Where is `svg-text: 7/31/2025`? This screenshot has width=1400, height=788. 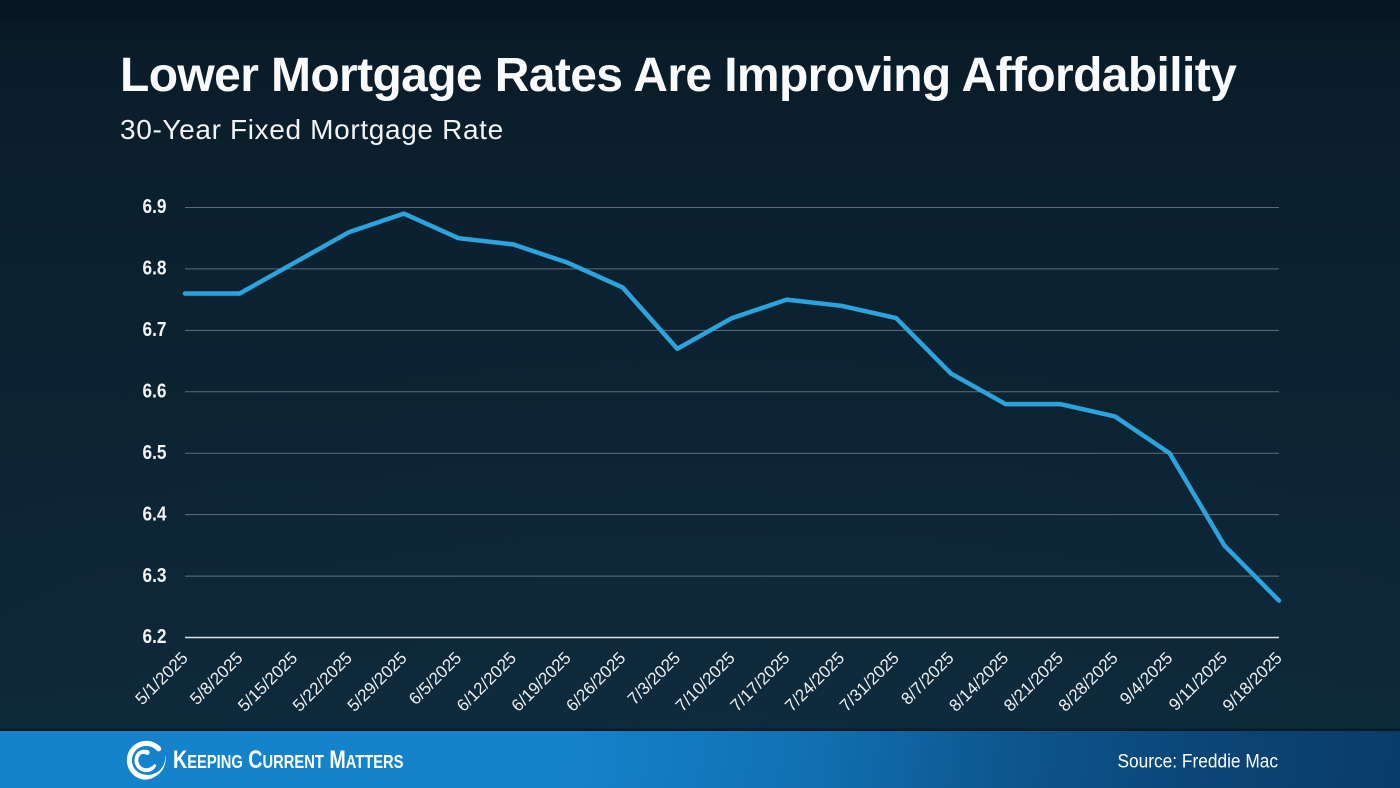 svg-text: 7/31/2025 is located at coordinates (869, 681).